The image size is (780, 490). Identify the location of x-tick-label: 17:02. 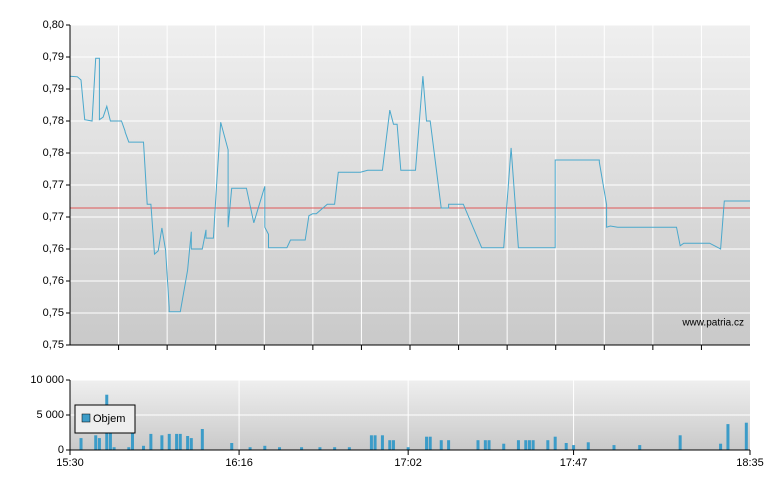
(408, 463).